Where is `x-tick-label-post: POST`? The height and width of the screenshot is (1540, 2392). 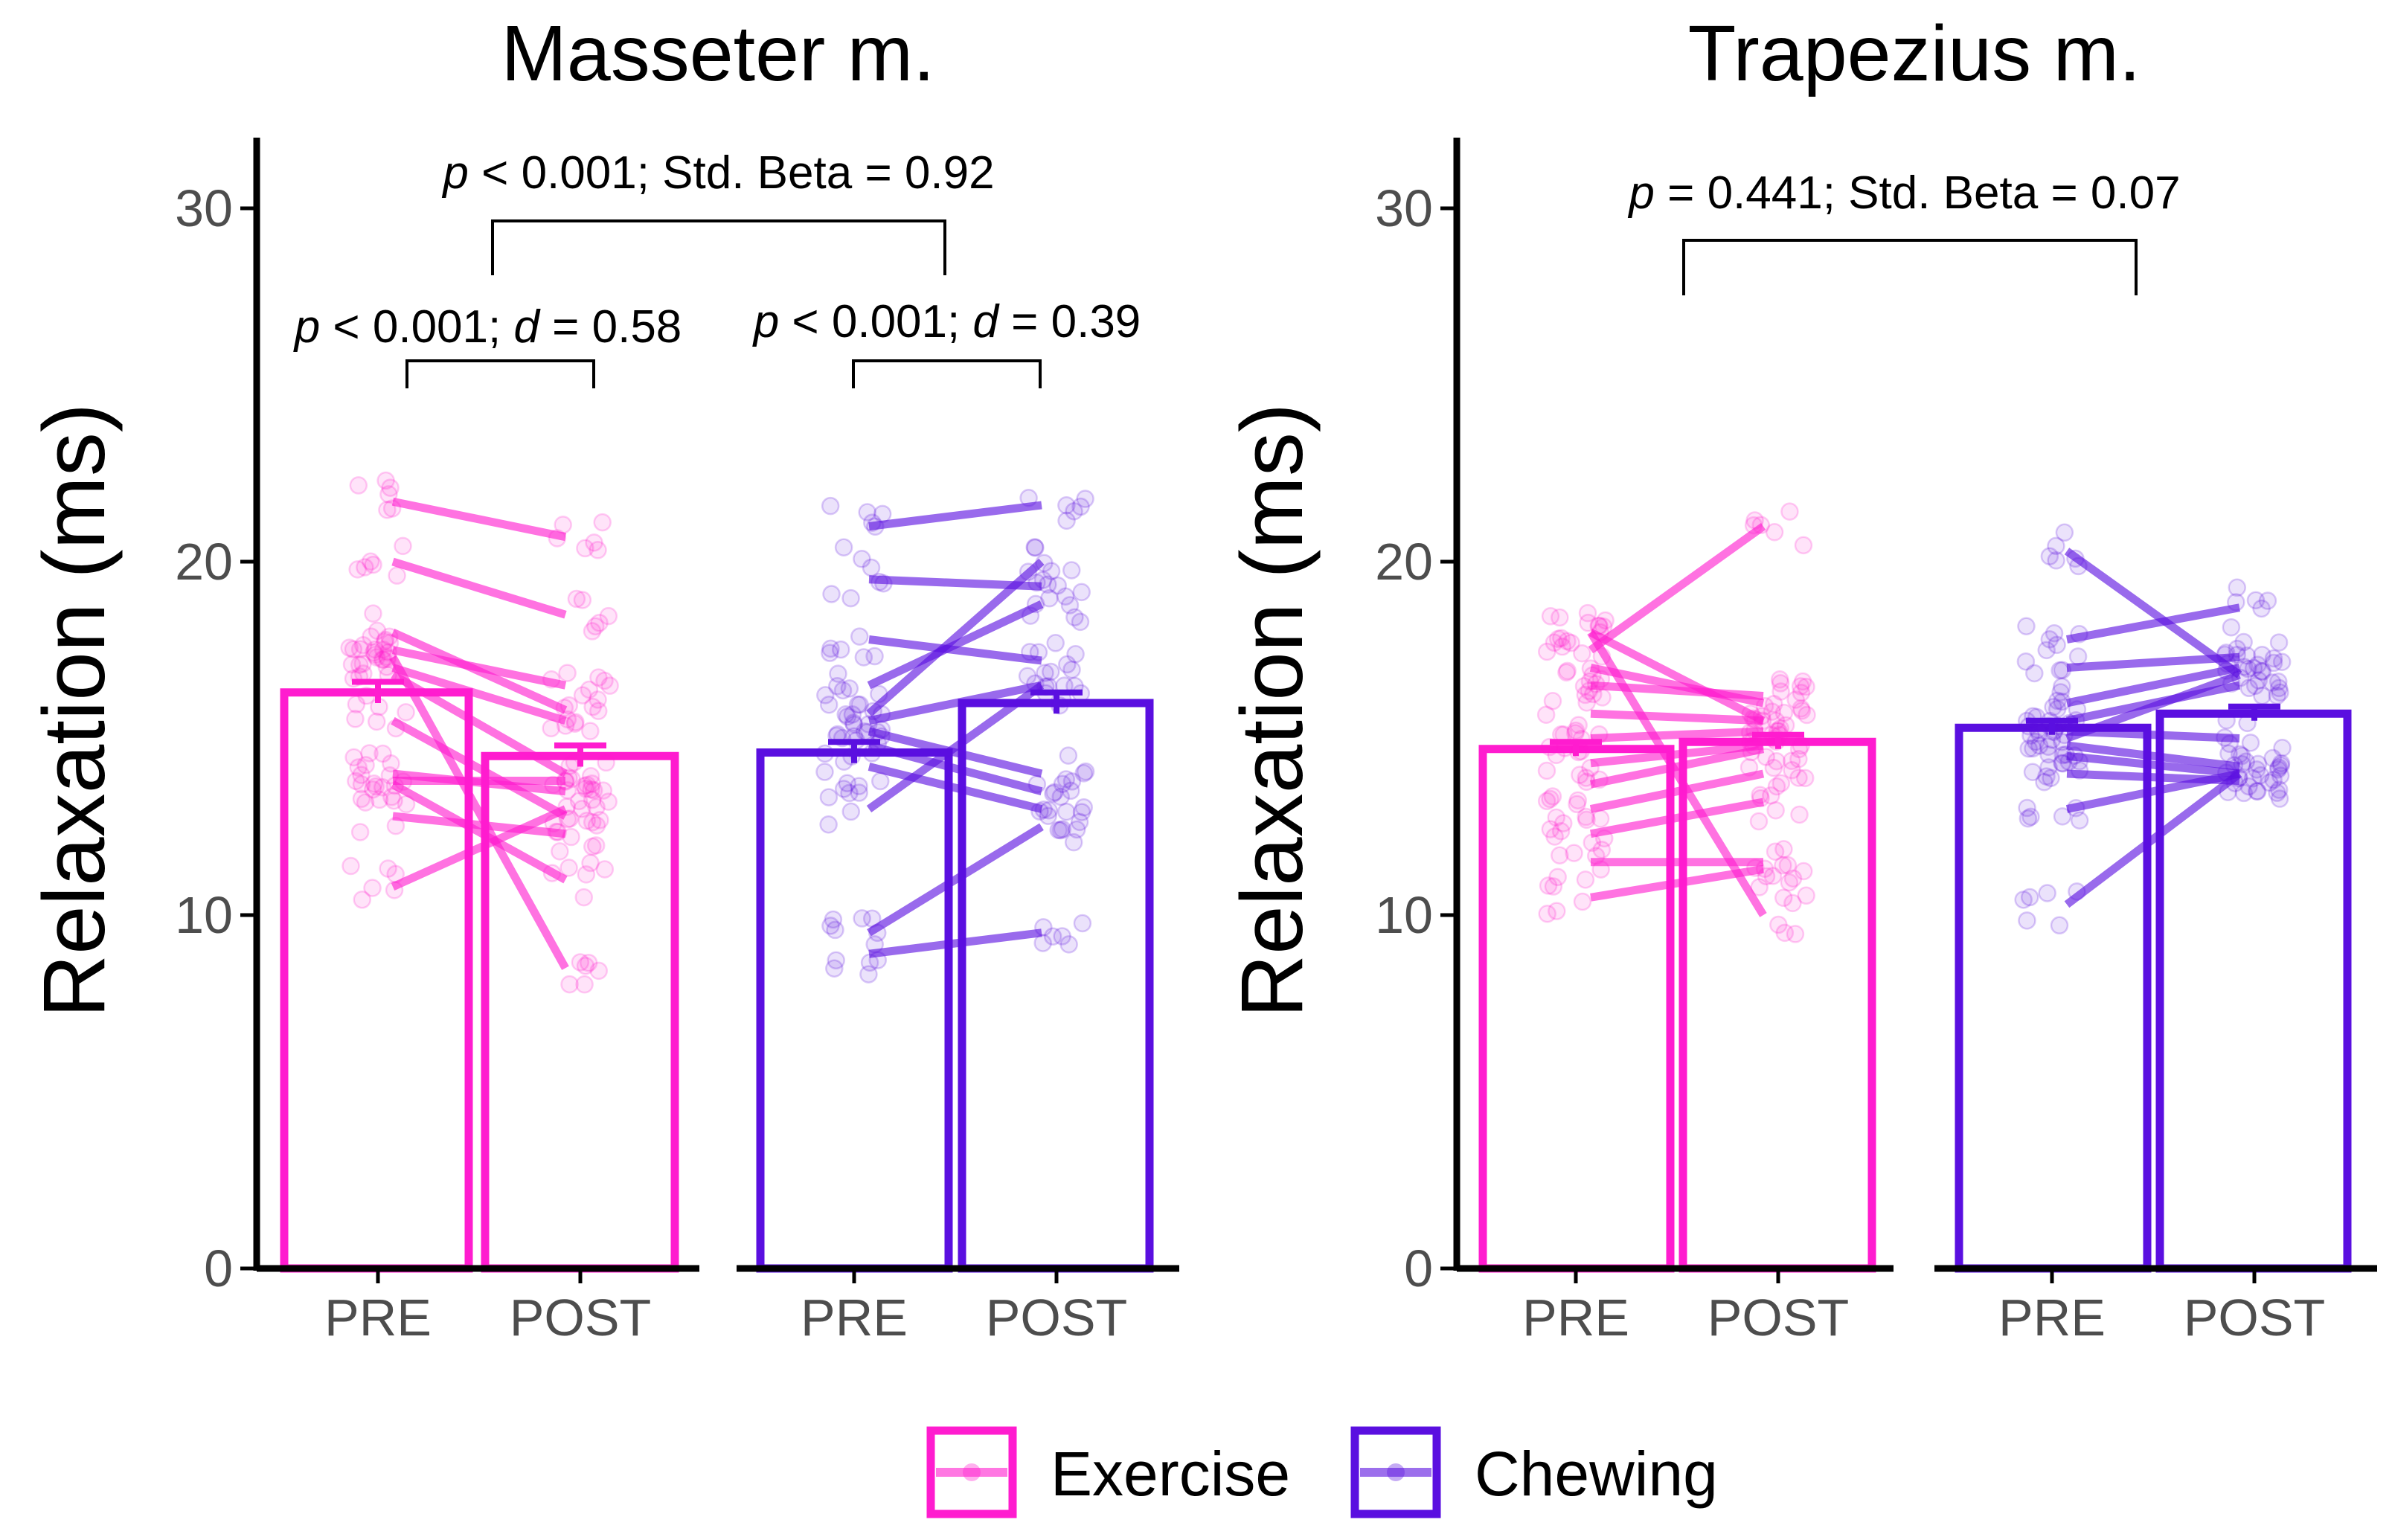
x-tick-label-post: POST is located at coordinates (2255, 1318).